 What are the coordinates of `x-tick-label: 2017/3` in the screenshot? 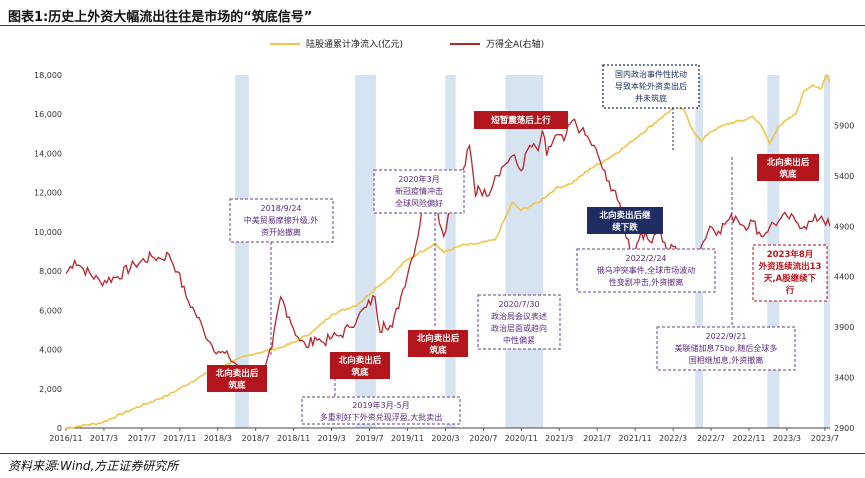 It's located at (104, 438).